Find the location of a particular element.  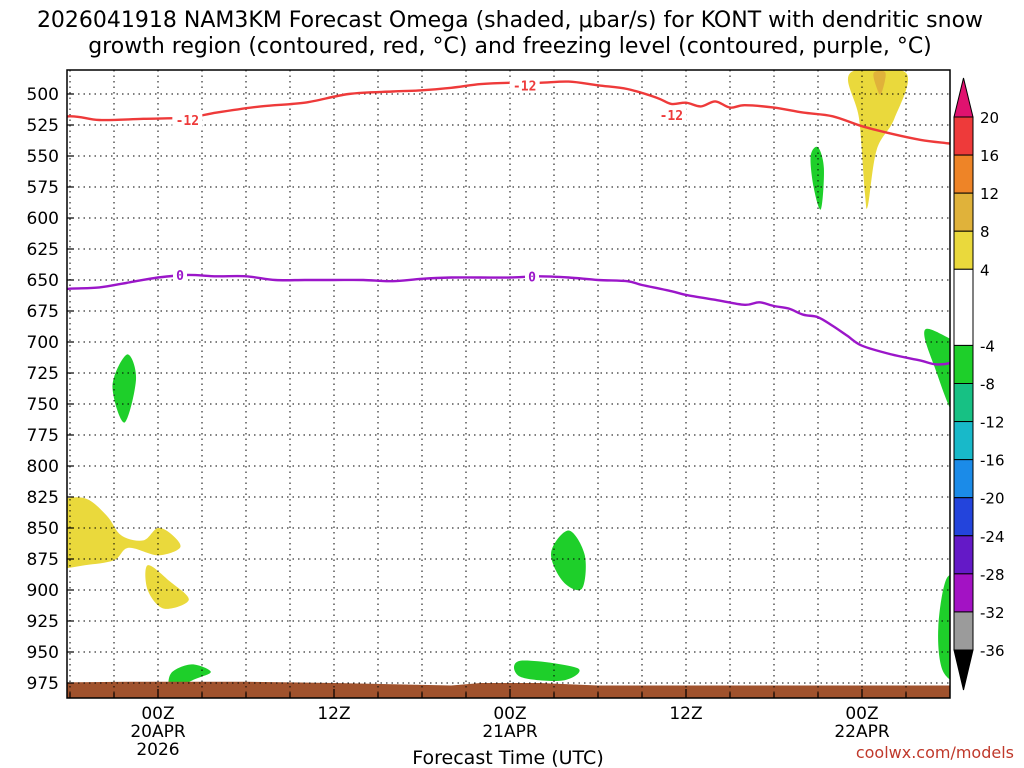

colorbar-tick-label: -36 is located at coordinates (992, 651).